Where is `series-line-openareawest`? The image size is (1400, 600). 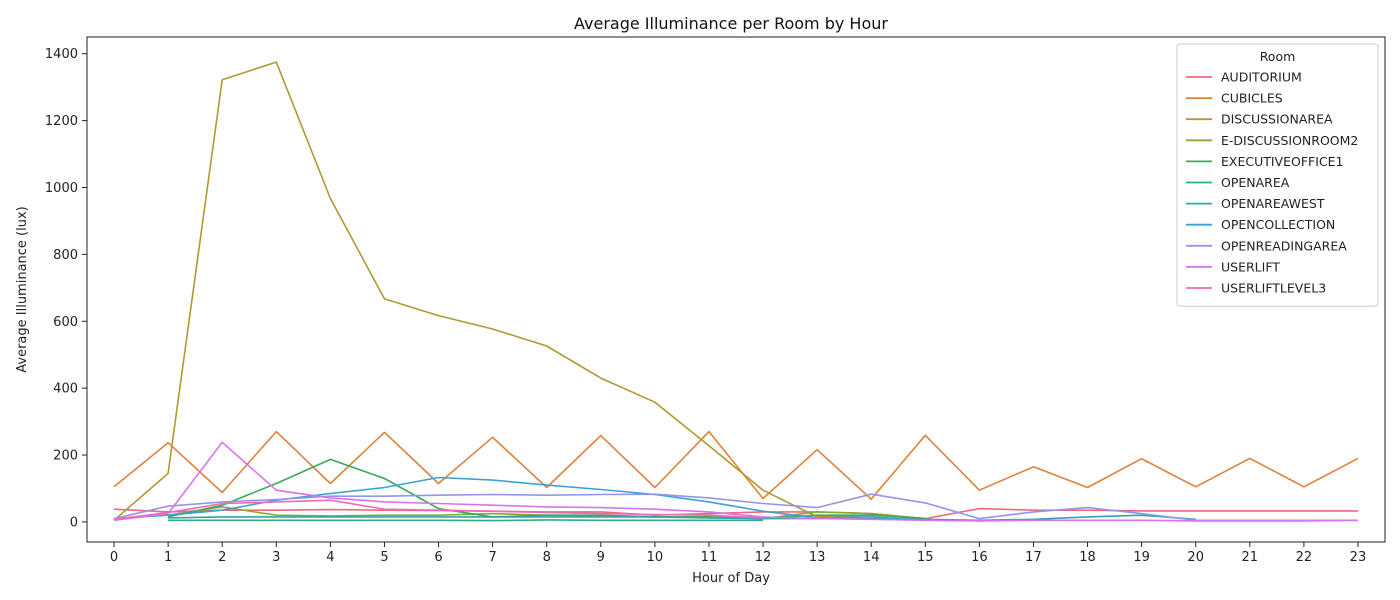
series-line-openareawest is located at coordinates (682, 518).